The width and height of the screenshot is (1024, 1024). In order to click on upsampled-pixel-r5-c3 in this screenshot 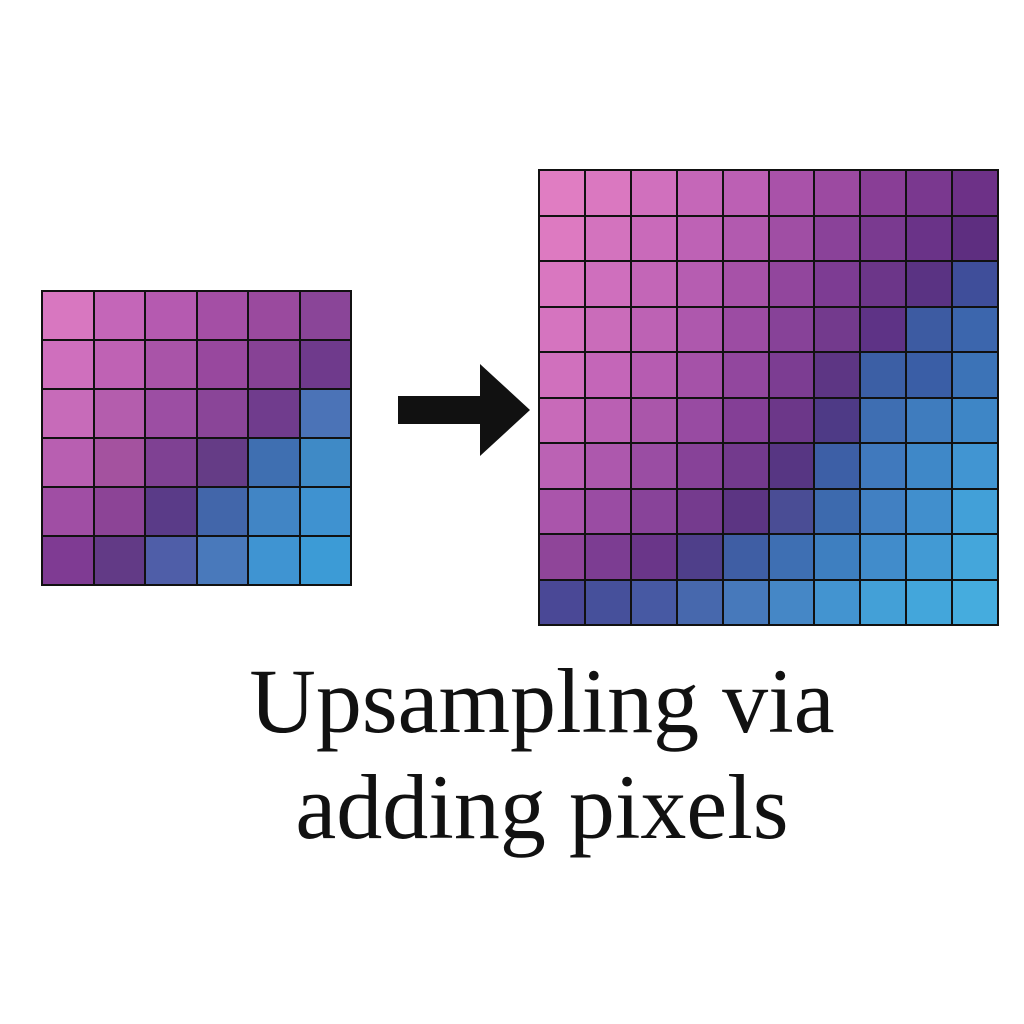, I will do `click(699, 420)`.